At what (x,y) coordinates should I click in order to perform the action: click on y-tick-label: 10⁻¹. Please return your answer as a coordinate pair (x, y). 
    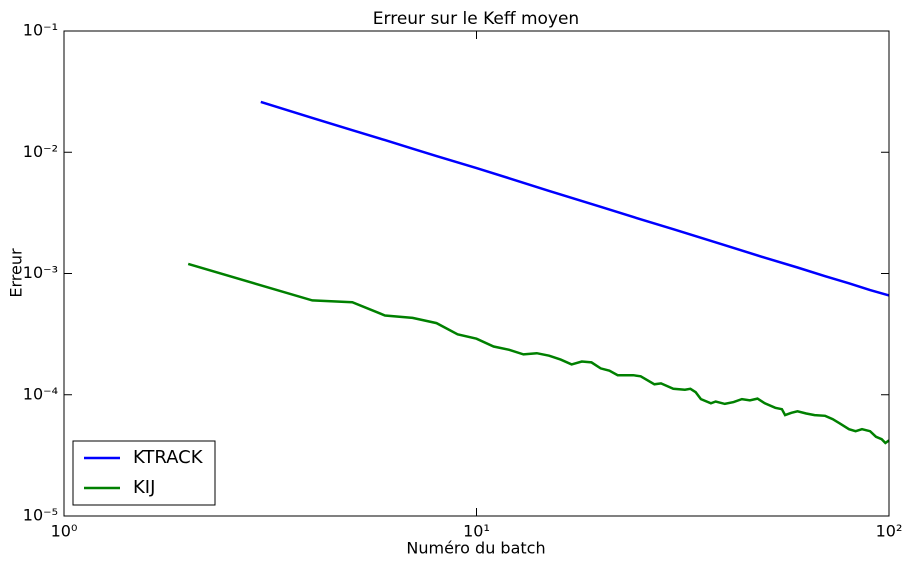
    Looking at the image, I should click on (40, 30).